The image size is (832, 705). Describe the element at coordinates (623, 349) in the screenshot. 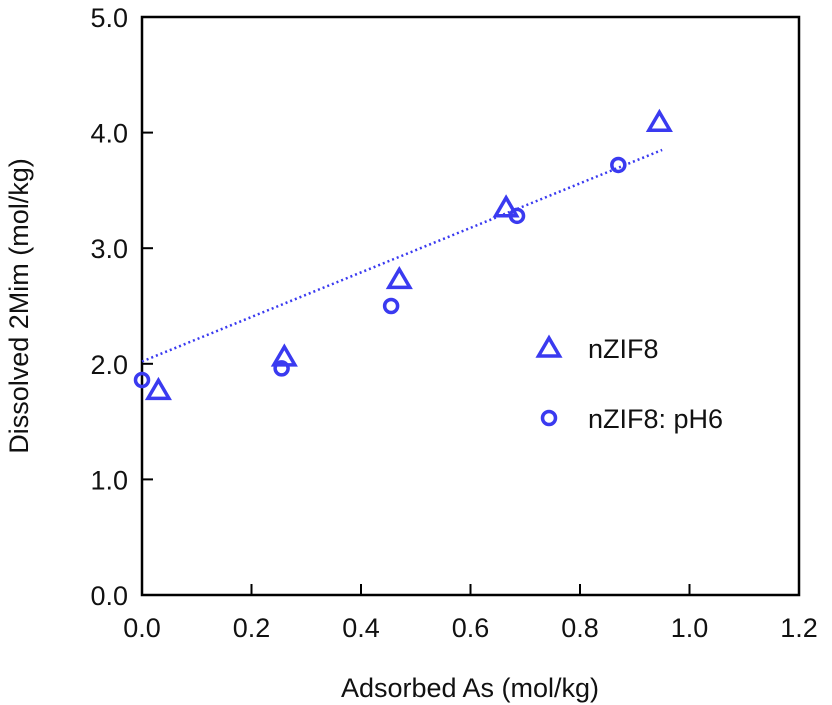

I see `legend-label: nZIF8` at that location.